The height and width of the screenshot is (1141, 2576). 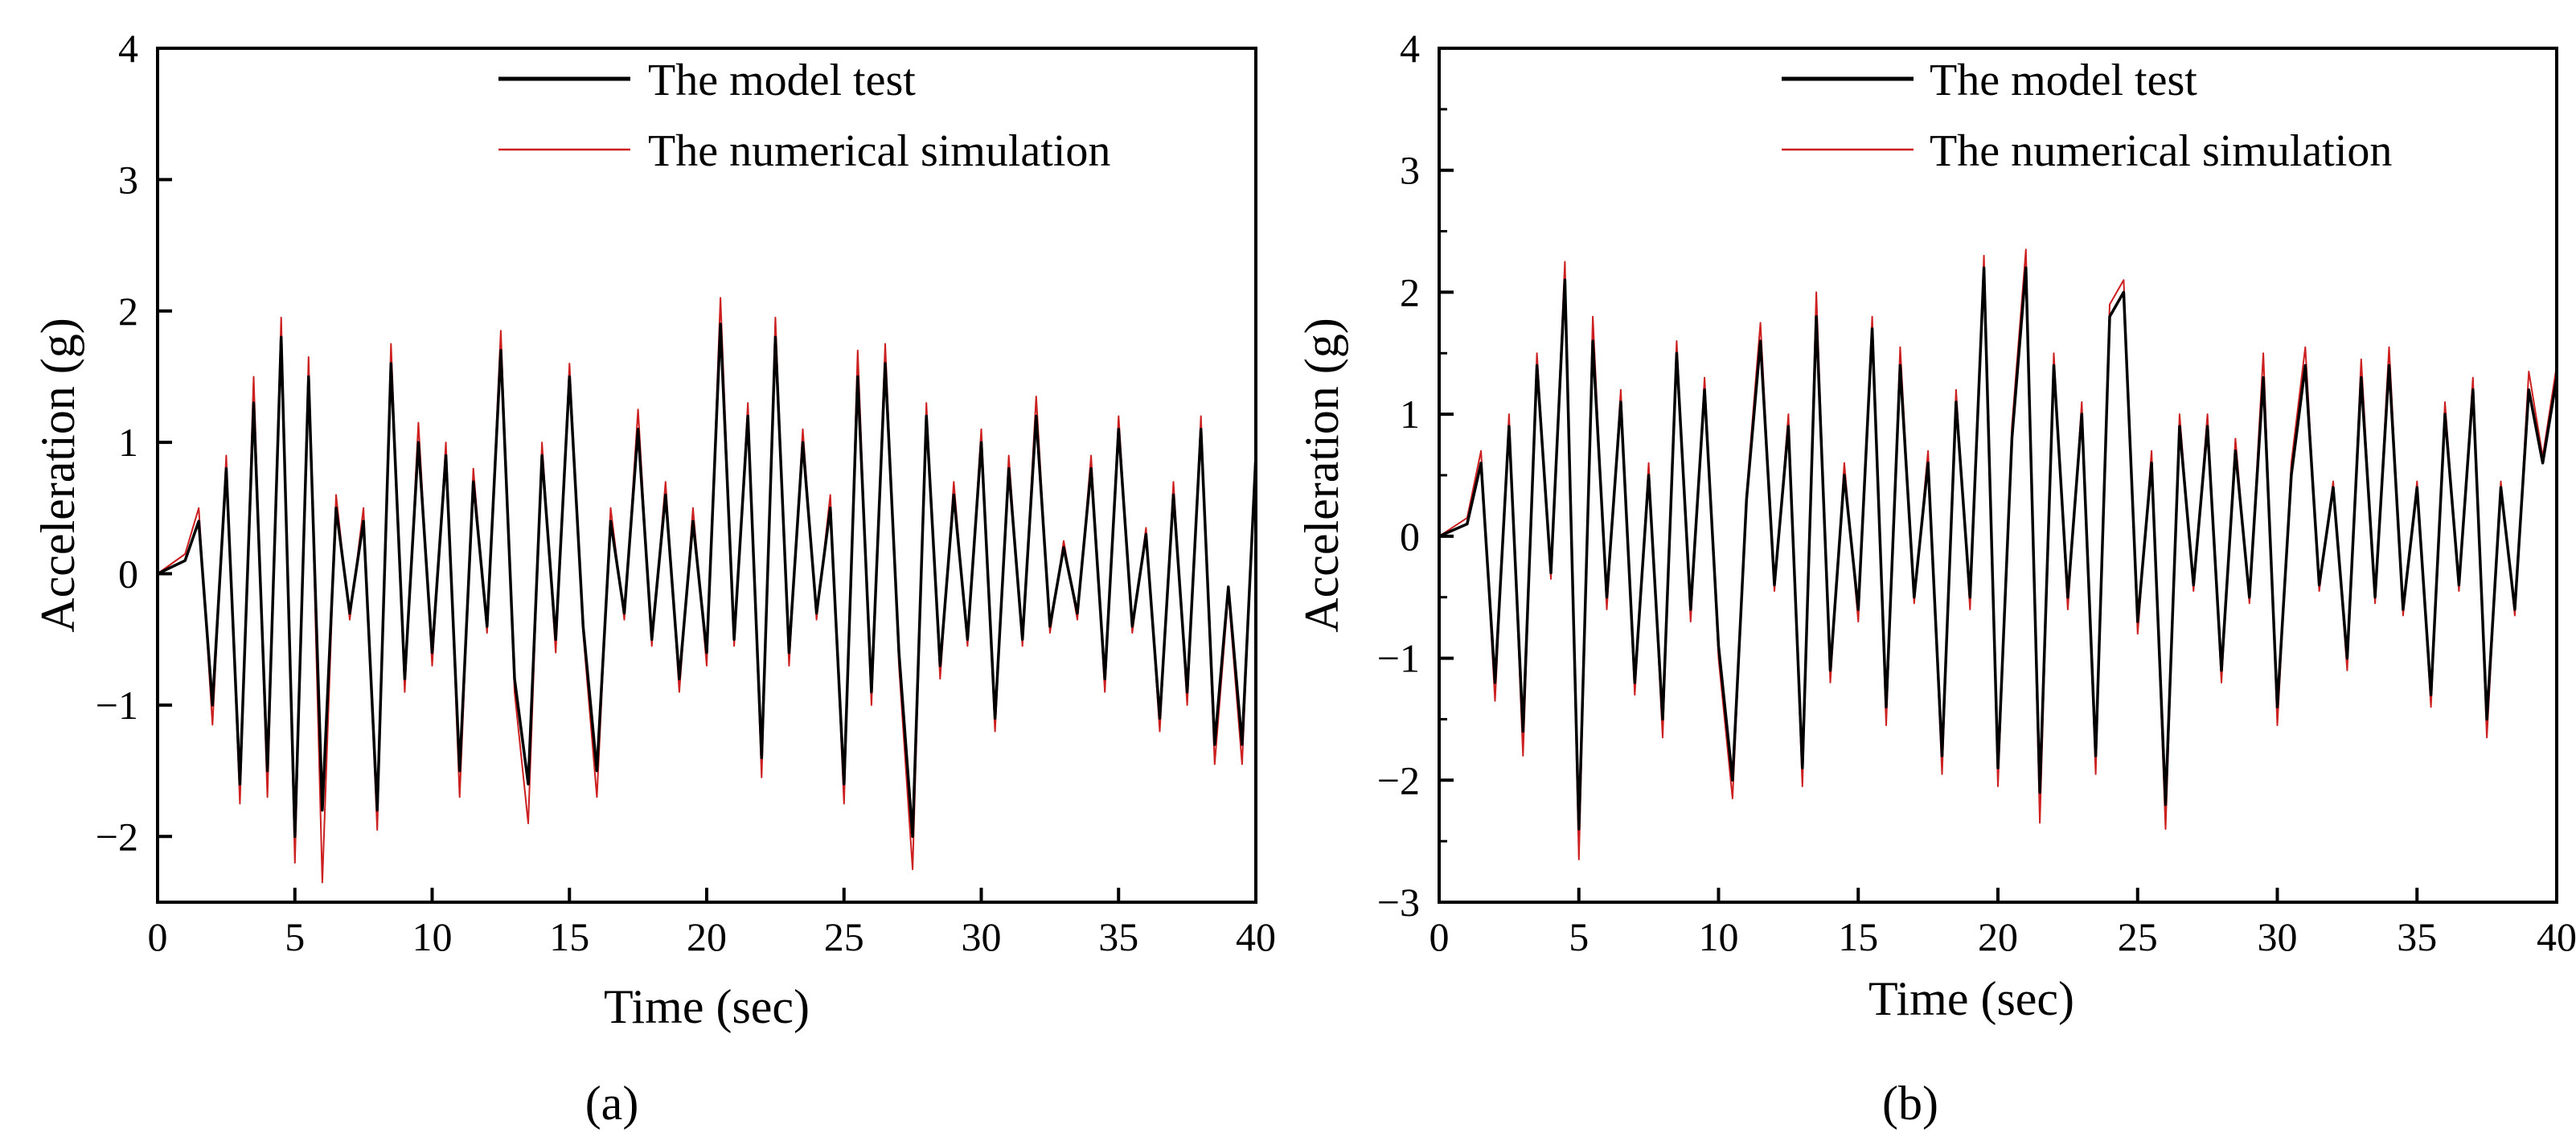 What do you see at coordinates (128, 48) in the screenshot?
I see `y-tick-label-a: 4` at bounding box center [128, 48].